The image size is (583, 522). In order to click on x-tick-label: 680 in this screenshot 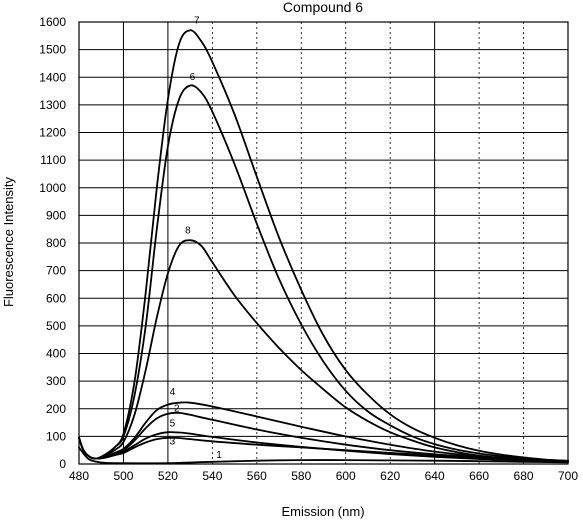, I will do `click(524, 476)`.